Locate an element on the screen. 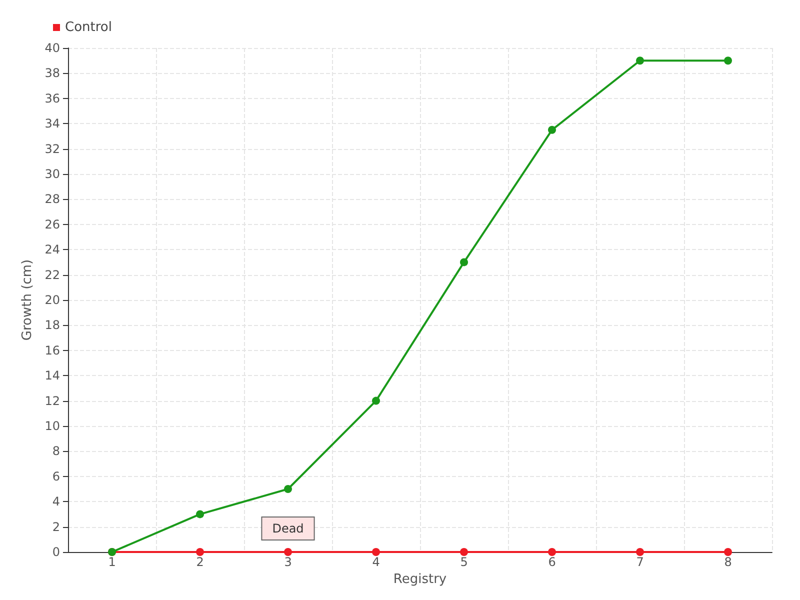 Image resolution: width=800 pixels, height=600 pixels. y-tick-label: 38 is located at coordinates (52, 73).